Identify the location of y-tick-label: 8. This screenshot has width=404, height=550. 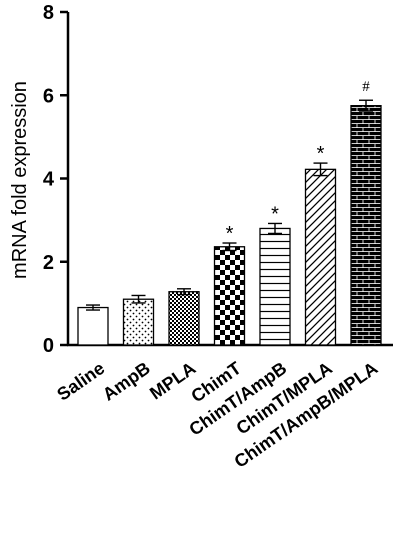
(48, 13).